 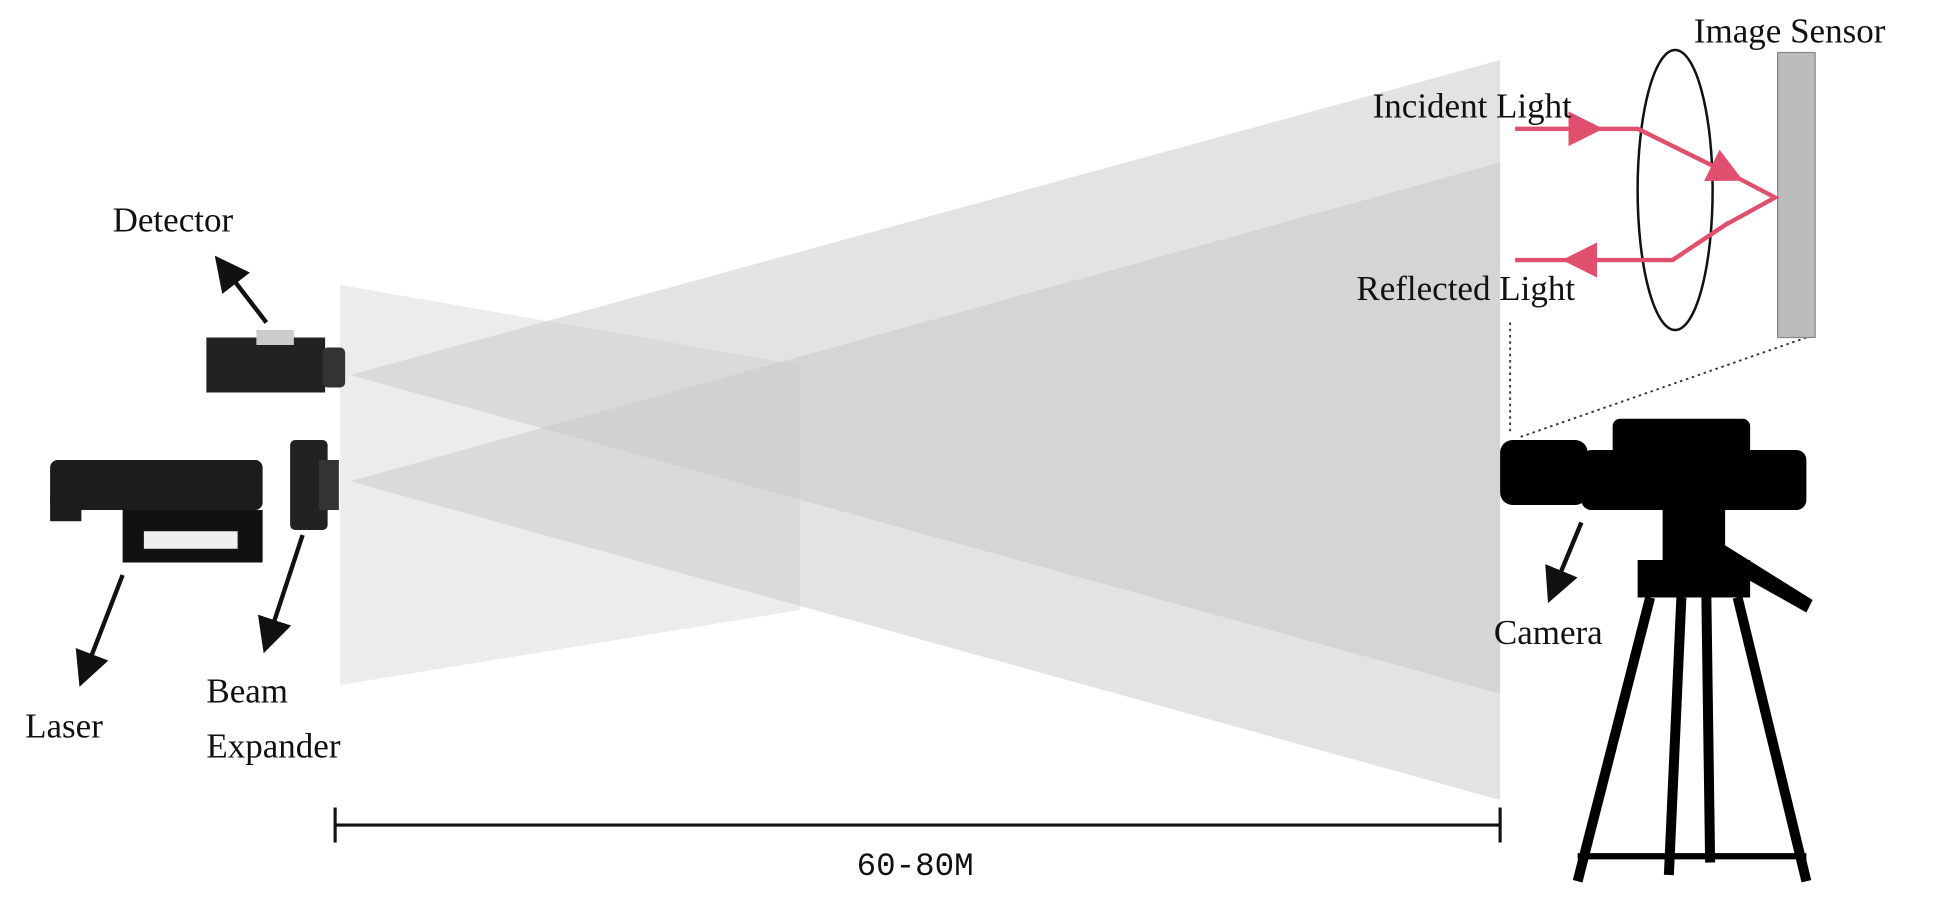 I want to click on devices, so click(x=198, y=446).